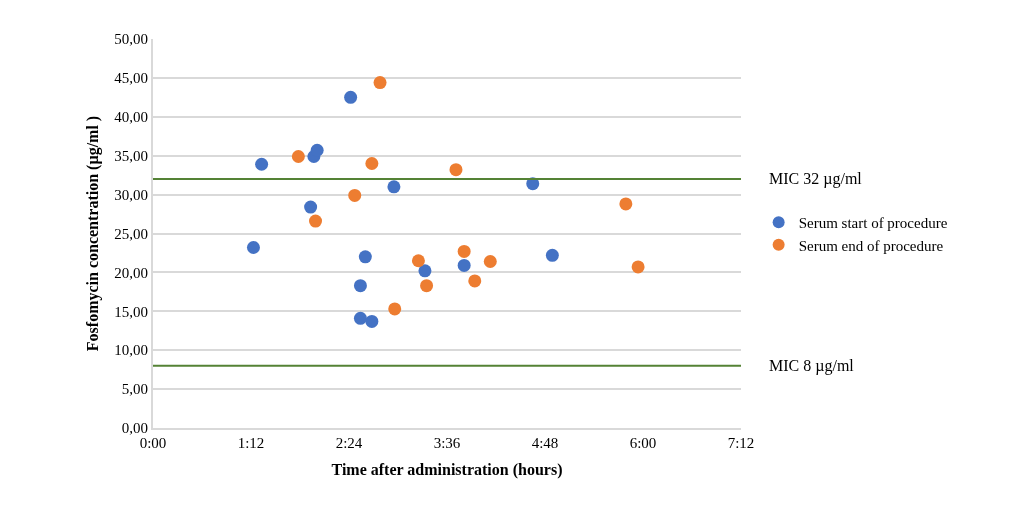  Describe the element at coordinates (134, 428) in the screenshot. I see `y-tick-label: 0,00` at that location.